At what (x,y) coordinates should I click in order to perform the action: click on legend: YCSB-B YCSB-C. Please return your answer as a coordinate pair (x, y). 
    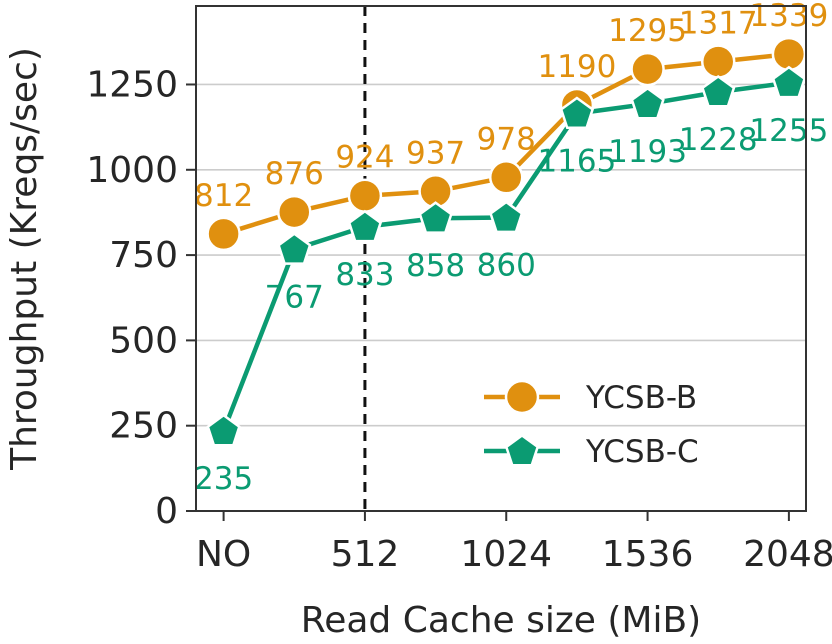
    Looking at the image, I should click on (591, 424).